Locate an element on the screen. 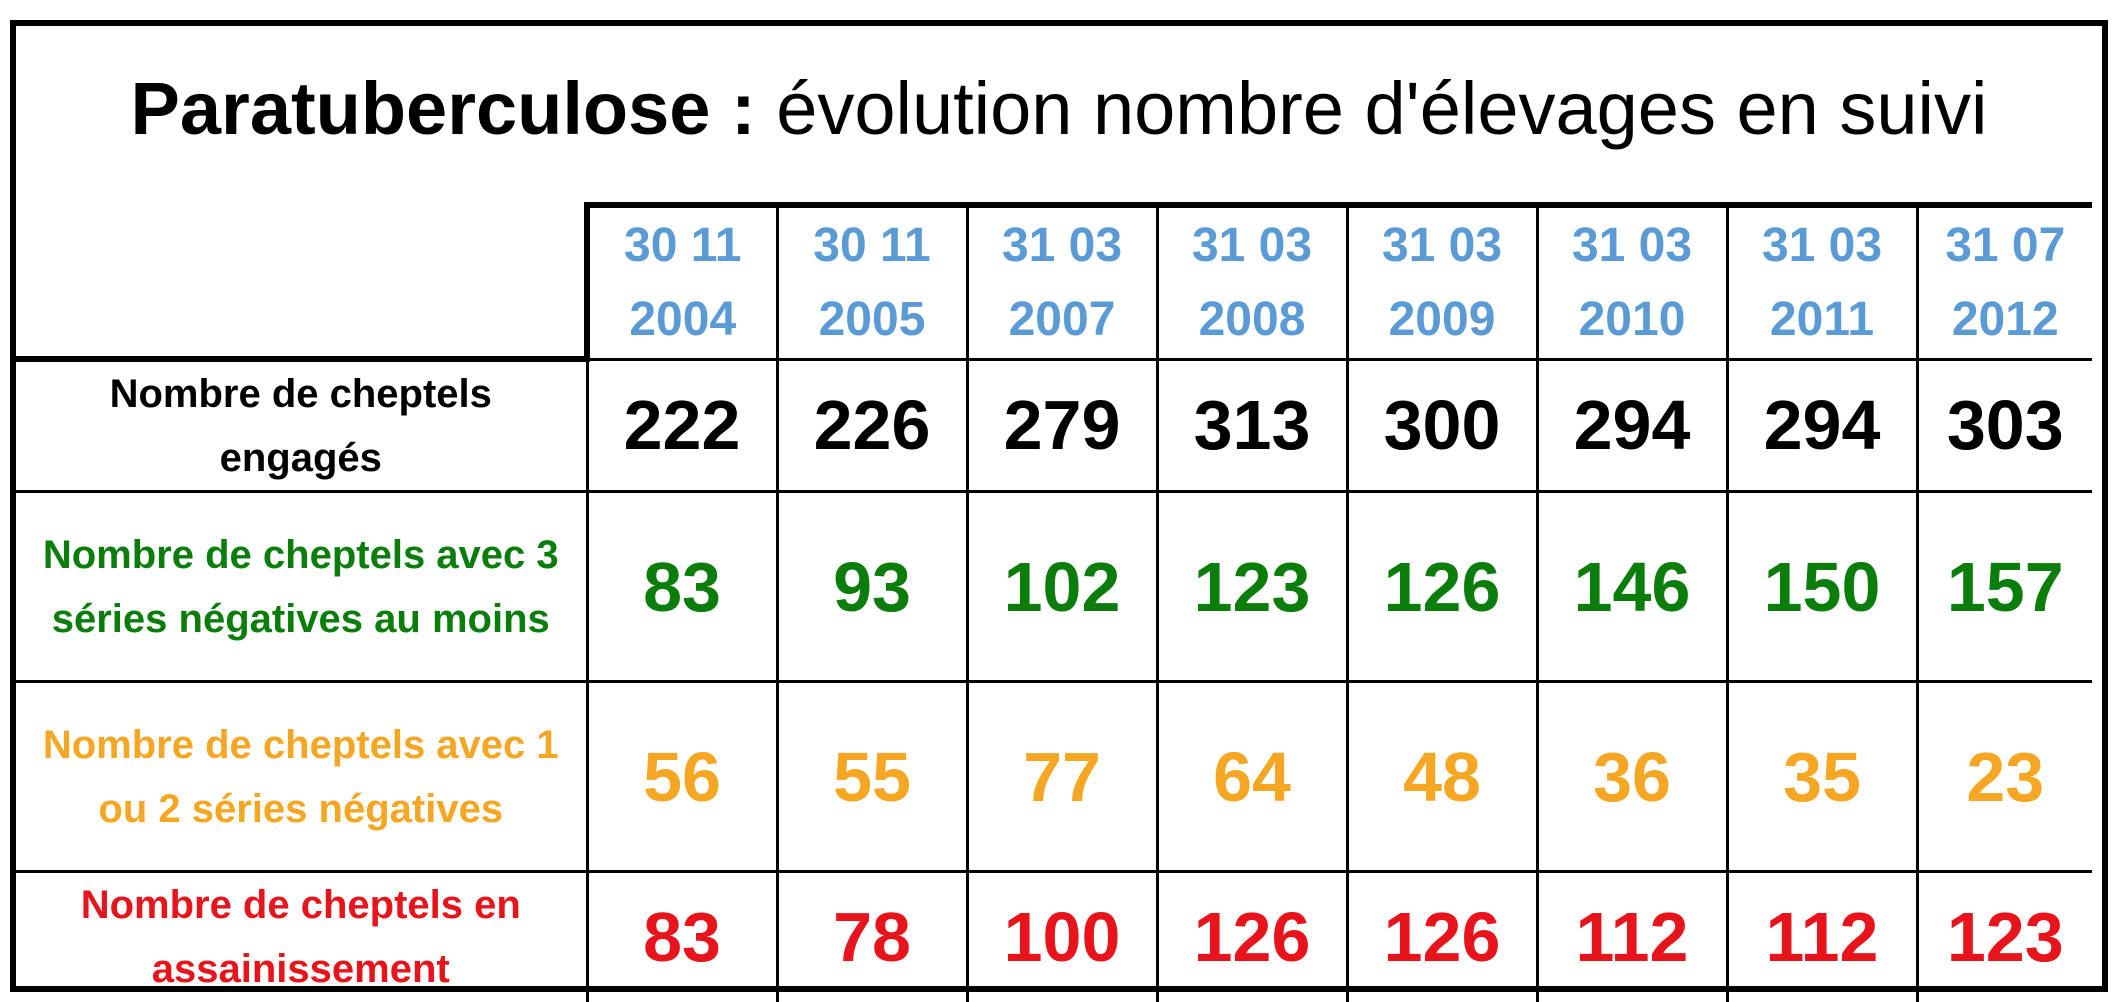  value-cell: 313 is located at coordinates (1252, 425).